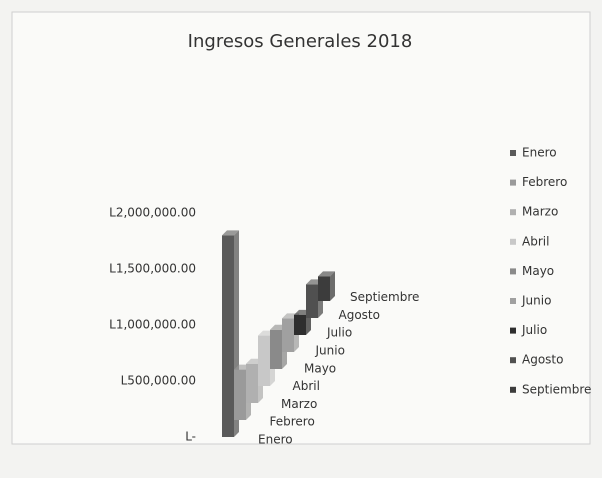 Image resolution: width=602 pixels, height=478 pixels. Describe the element at coordinates (299, 404) in the screenshot. I see `category-label: Marzo` at that location.